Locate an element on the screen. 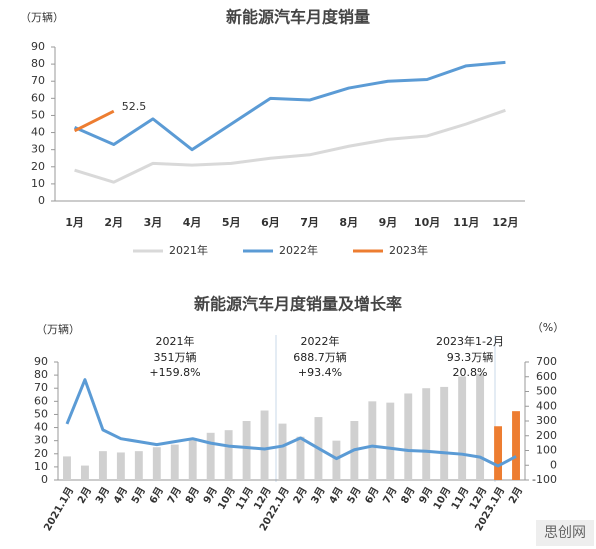 The height and width of the screenshot is (549, 596). chart-title: 新能源汽车月度销量及增长率 is located at coordinates (298, 304).